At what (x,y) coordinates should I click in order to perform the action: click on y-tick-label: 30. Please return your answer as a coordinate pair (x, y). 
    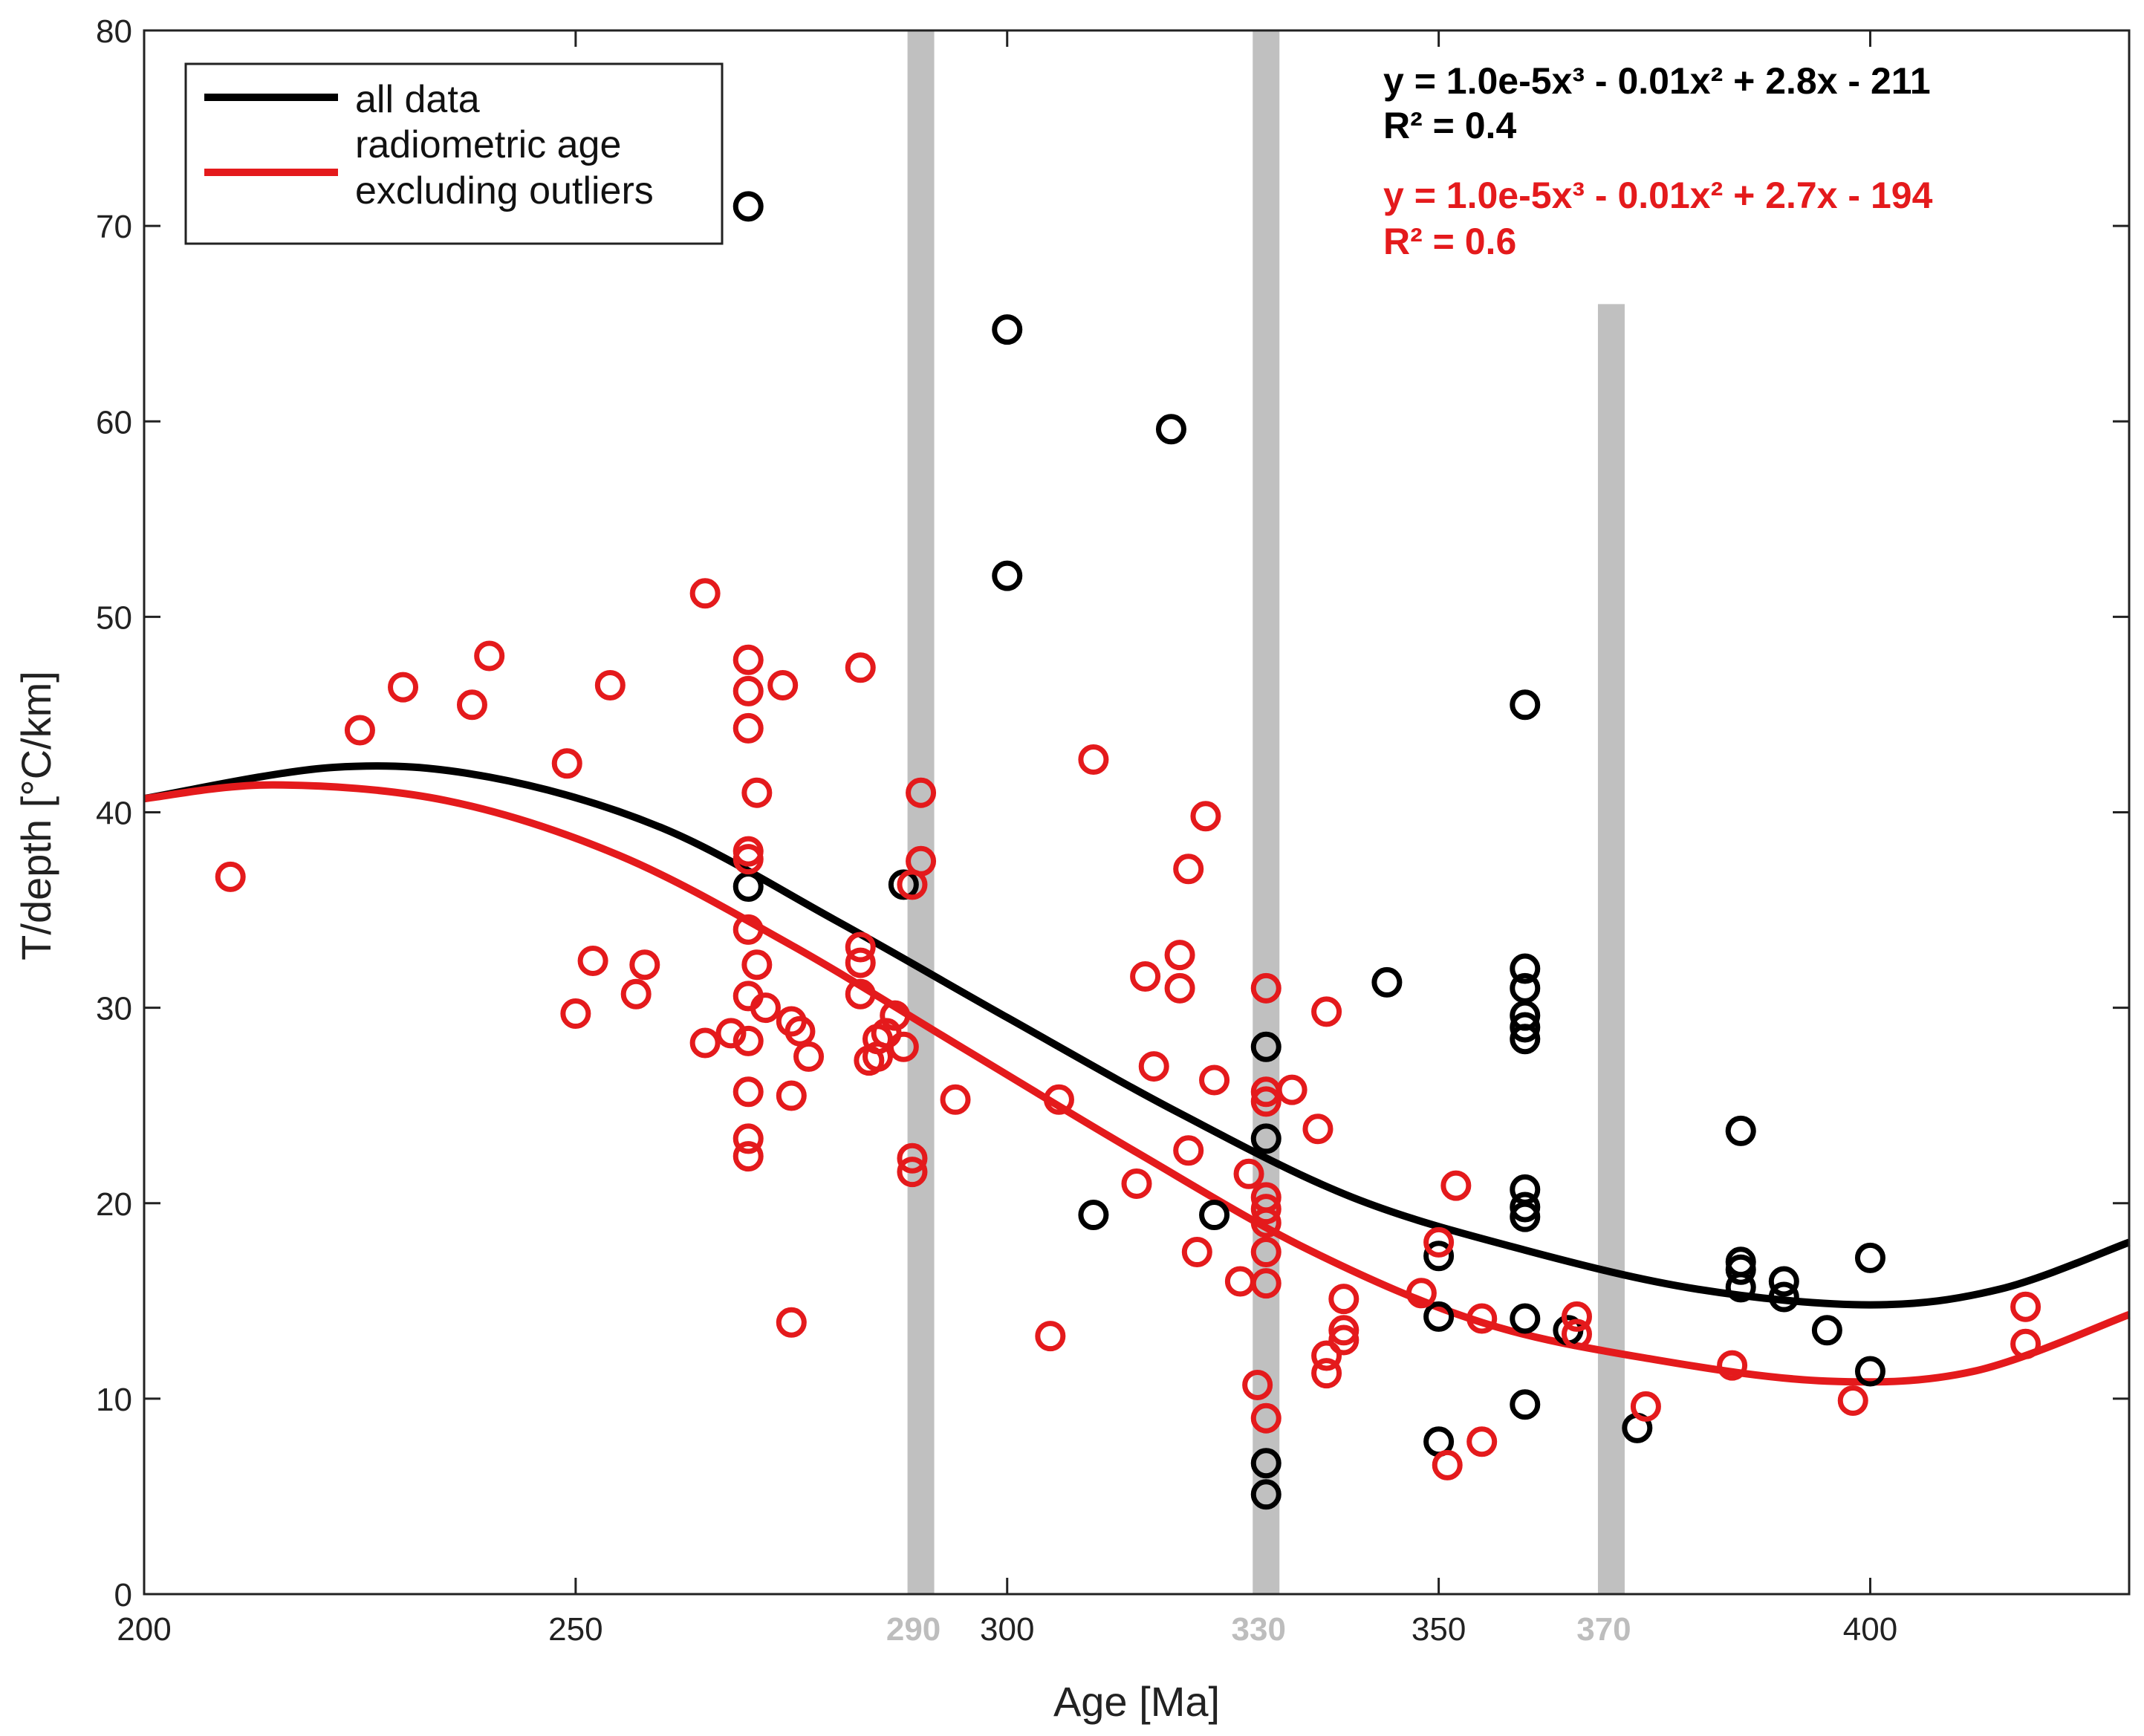
    Looking at the image, I should click on (114, 1009).